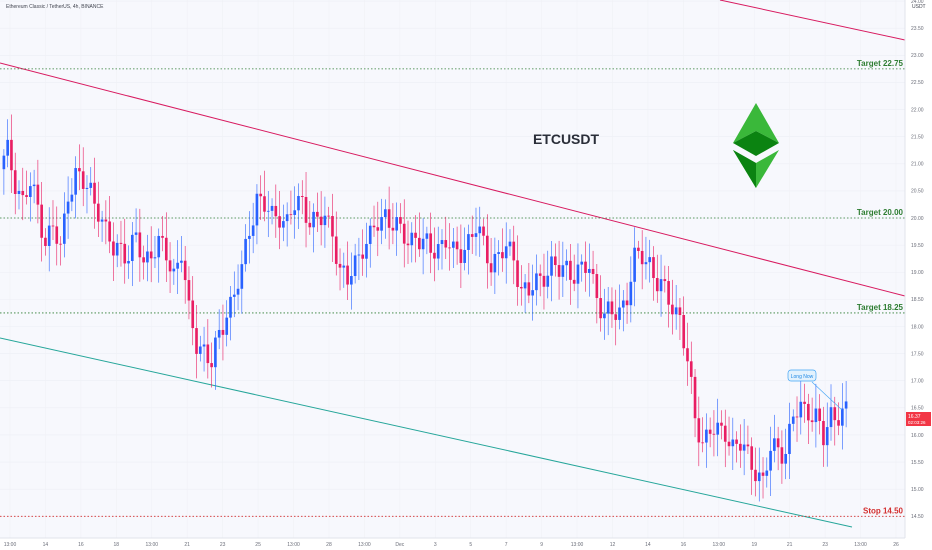 The height and width of the screenshot is (550, 932). I want to click on annotation-label: Long Now, so click(802, 377).